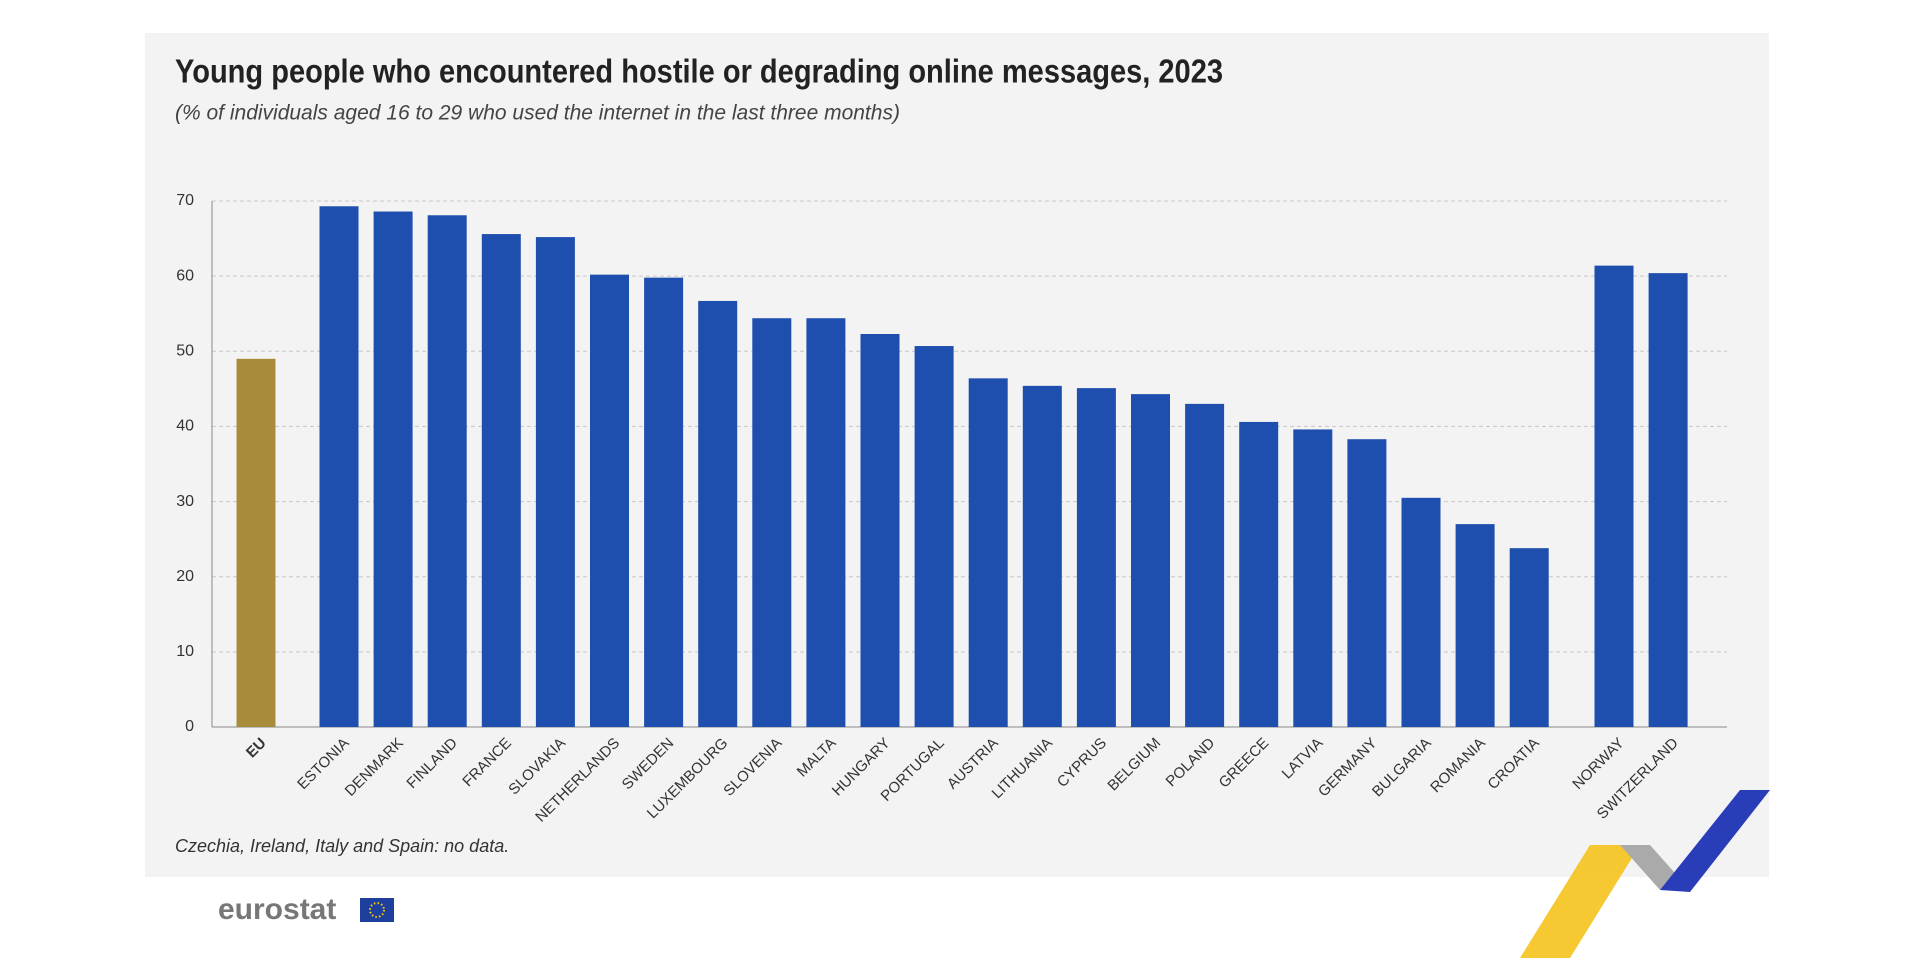 This screenshot has height=963, width=1920. I want to click on y-tick-label: 70, so click(185, 200).